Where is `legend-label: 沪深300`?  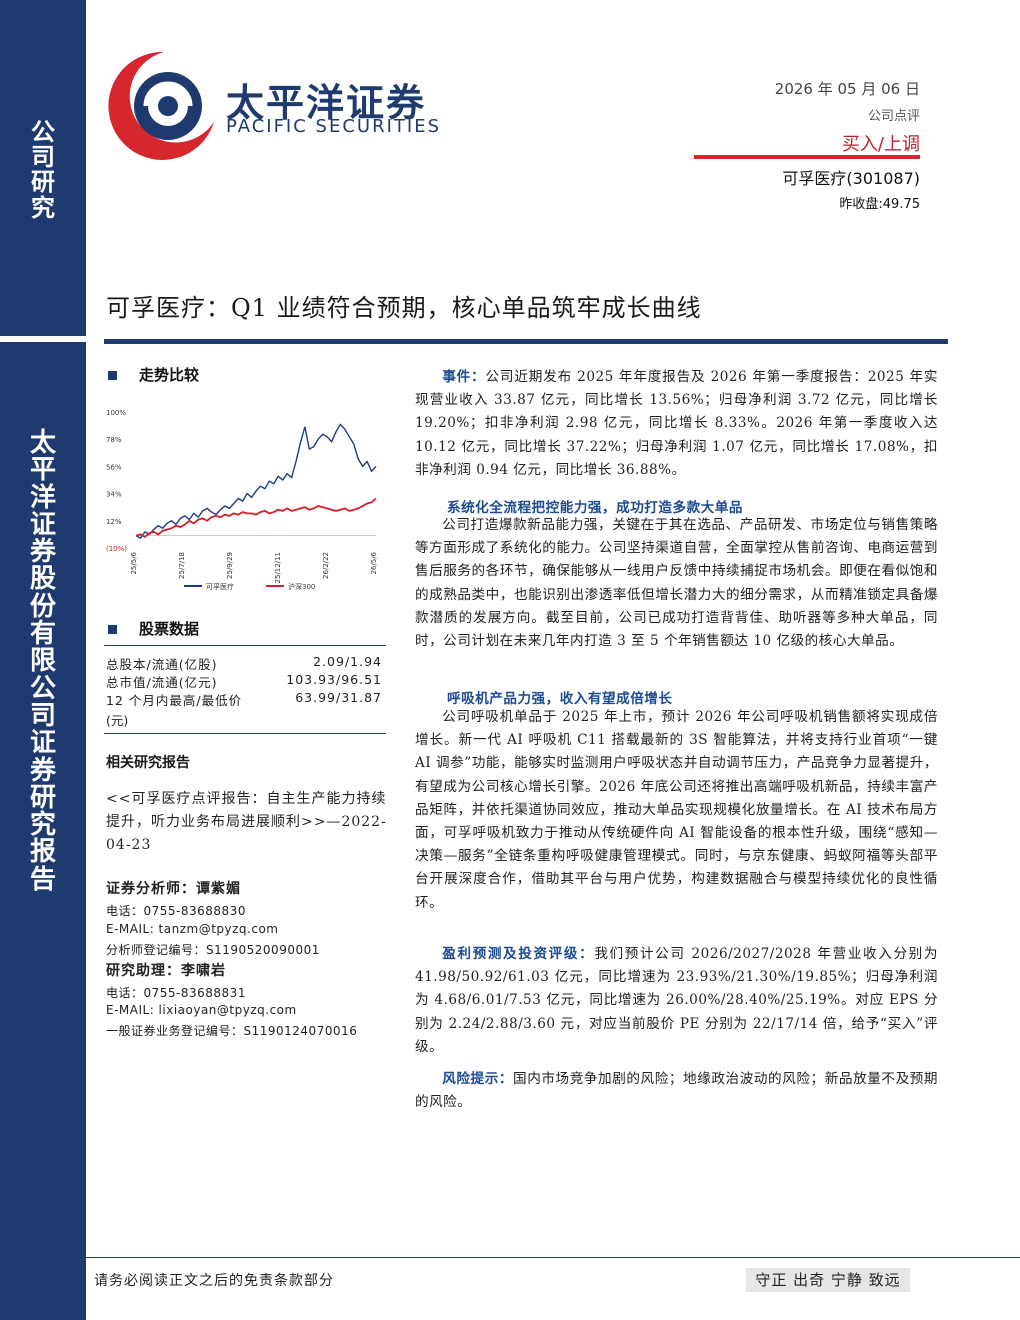 legend-label: 沪深300 is located at coordinates (301, 586).